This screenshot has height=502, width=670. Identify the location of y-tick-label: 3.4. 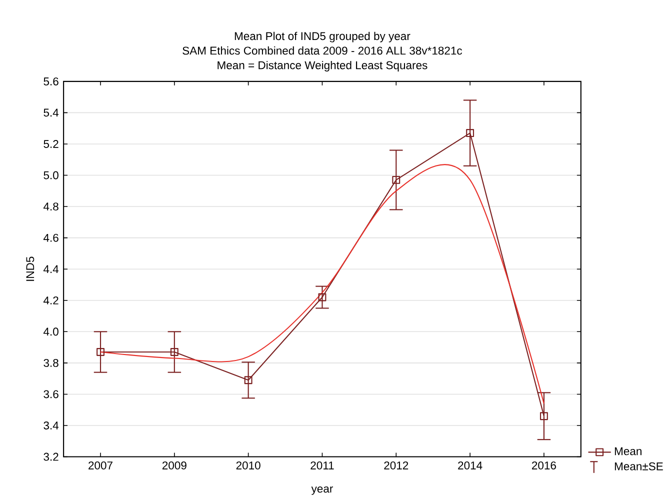
(51, 425).